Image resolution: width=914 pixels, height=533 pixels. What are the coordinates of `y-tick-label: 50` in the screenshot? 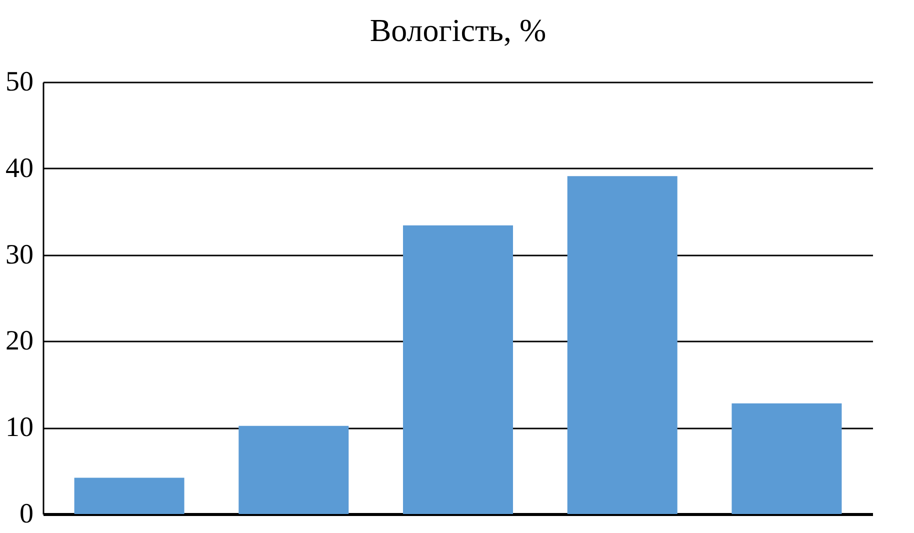 It's located at (20, 82).